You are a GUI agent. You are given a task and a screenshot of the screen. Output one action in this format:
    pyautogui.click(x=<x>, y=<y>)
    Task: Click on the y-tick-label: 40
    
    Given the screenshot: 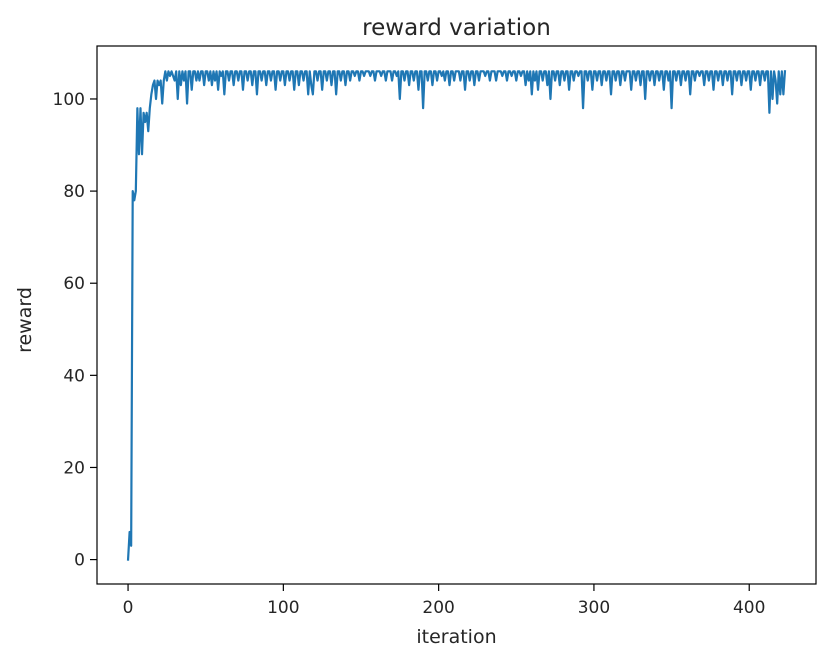 What is the action you would take?
    pyautogui.click(x=74, y=376)
    